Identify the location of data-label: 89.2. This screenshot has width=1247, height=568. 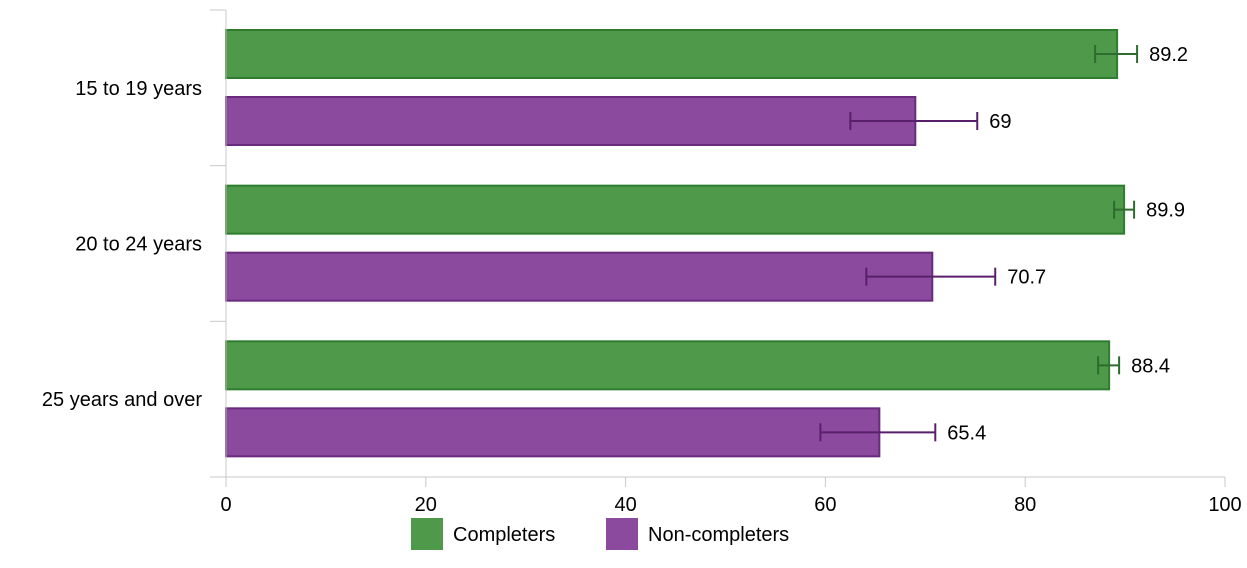
(1168, 55).